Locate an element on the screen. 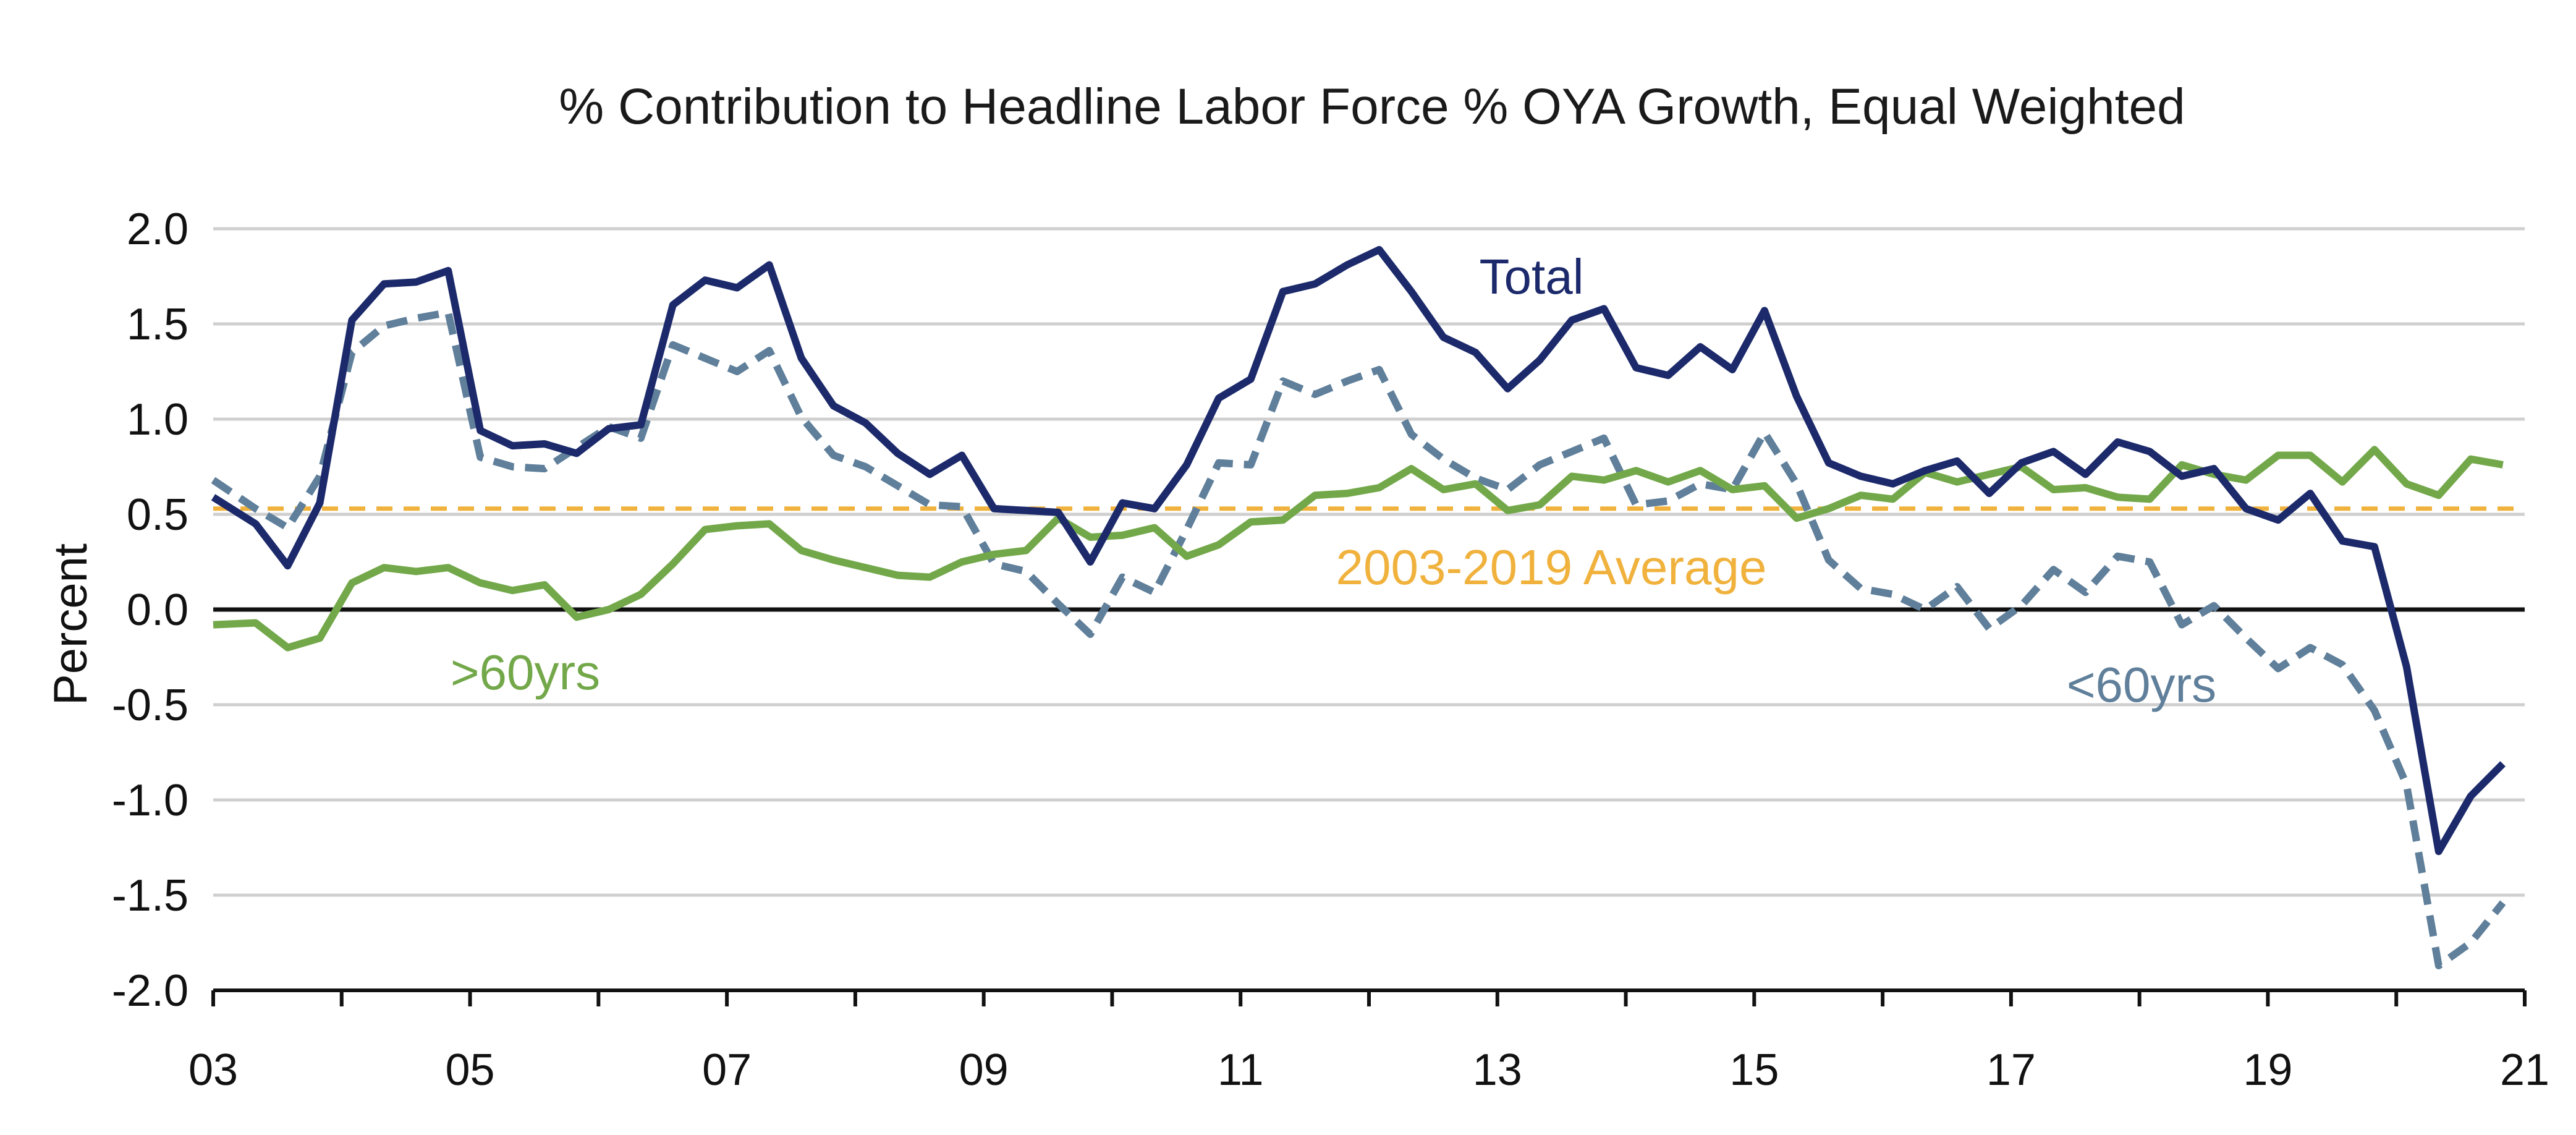 Image resolution: width=2576 pixels, height=1135 pixels. x-tick-label: 11 is located at coordinates (1241, 1070).